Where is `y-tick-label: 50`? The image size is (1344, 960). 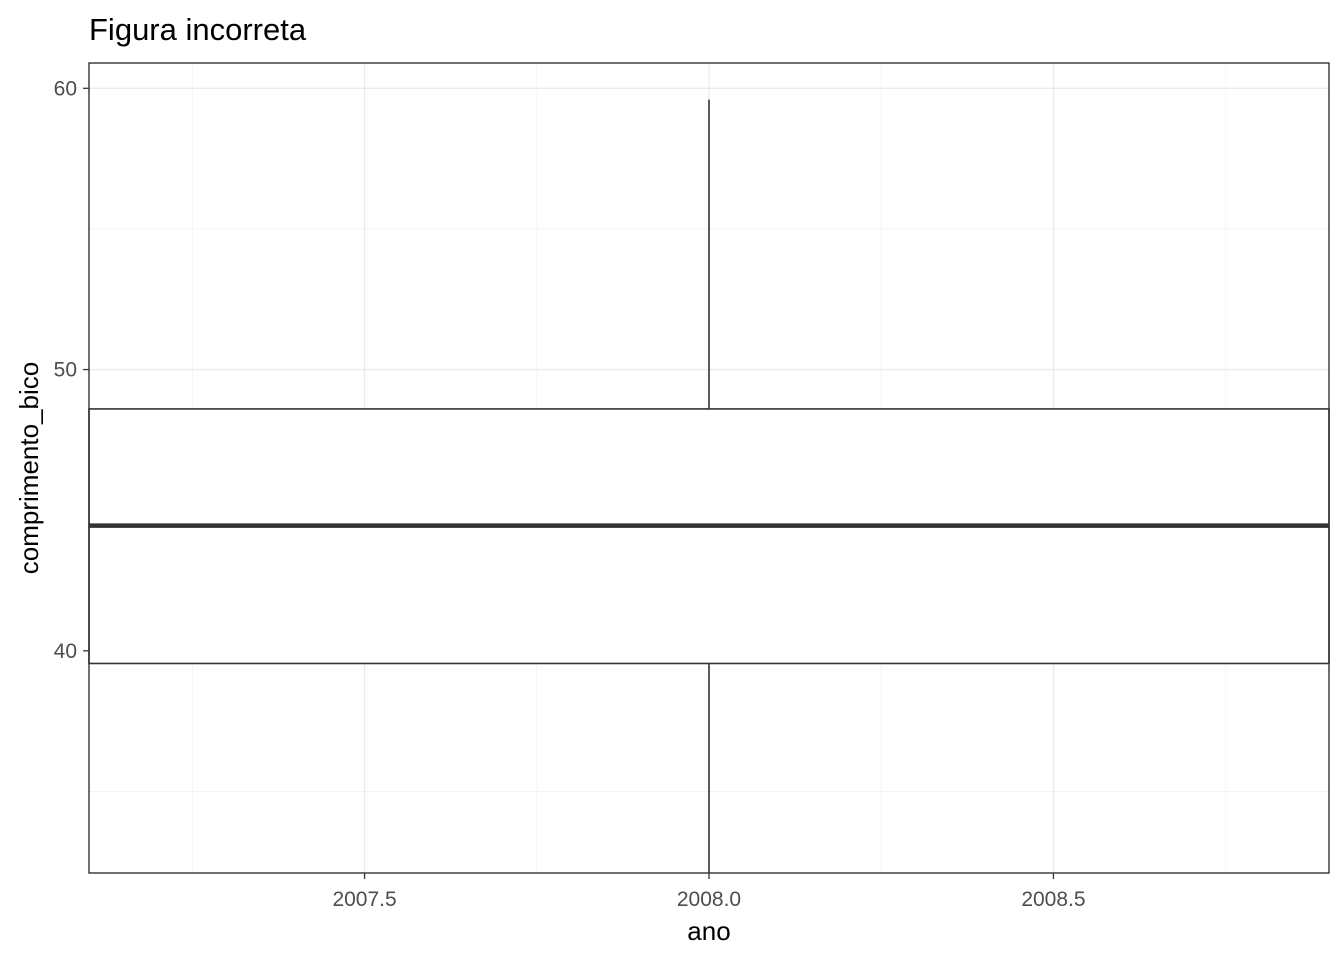
y-tick-label: 50 is located at coordinates (65, 370).